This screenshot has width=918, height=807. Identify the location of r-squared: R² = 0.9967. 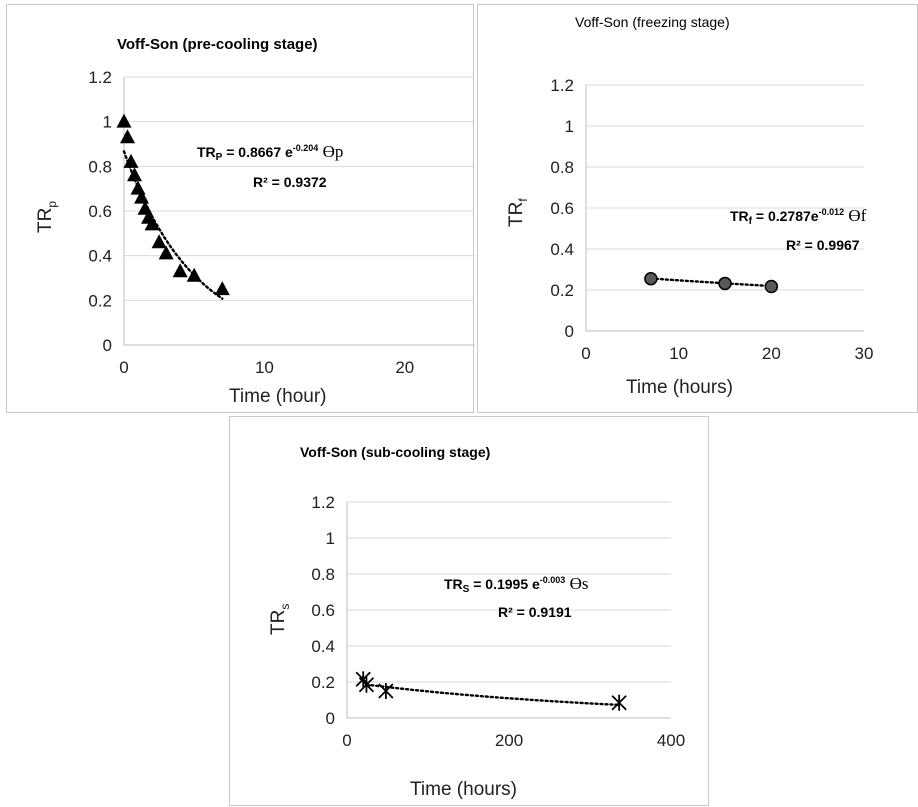
(823, 245).